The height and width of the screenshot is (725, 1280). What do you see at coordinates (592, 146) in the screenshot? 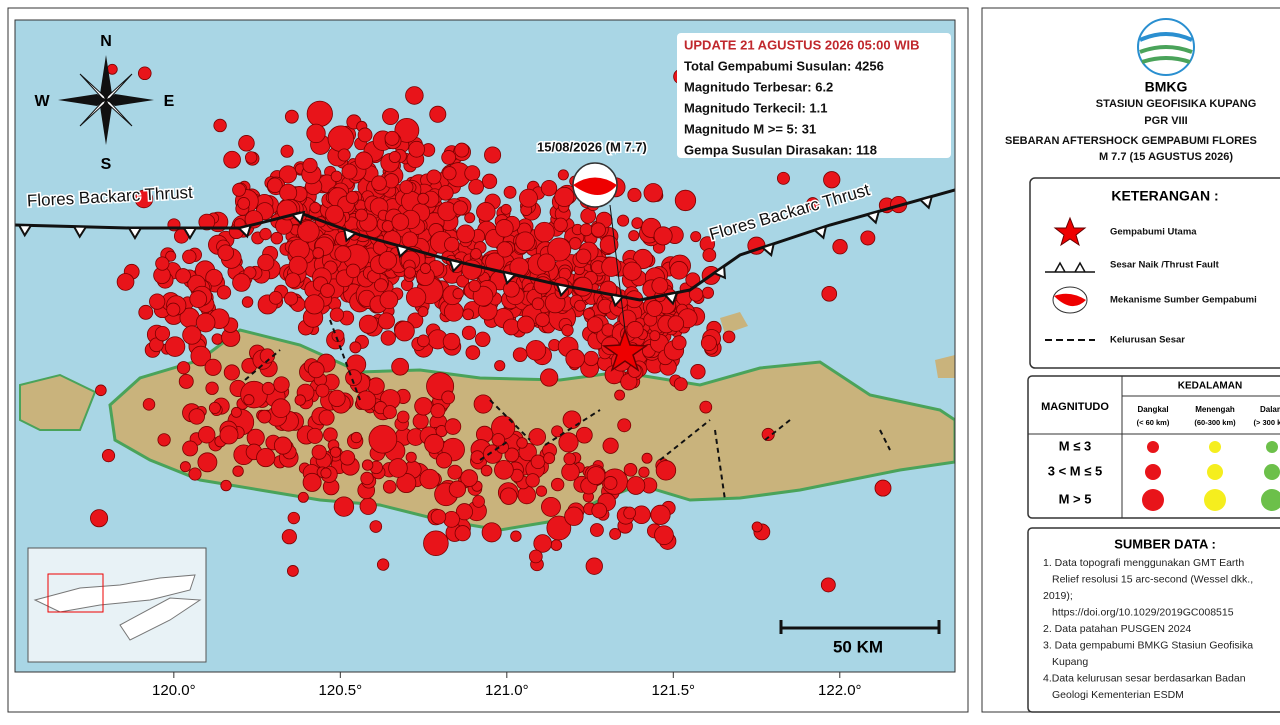
I see `mainshock-label: 15/08/2026 (M 7.7)` at bounding box center [592, 146].